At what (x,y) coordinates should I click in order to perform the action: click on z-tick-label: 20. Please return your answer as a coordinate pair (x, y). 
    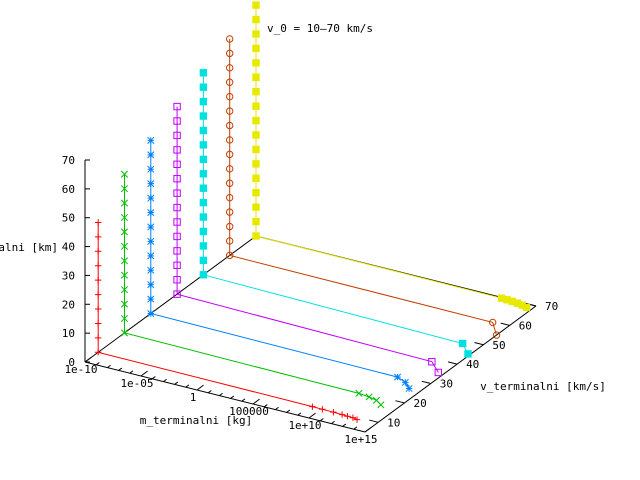
    Looking at the image, I should click on (68, 304).